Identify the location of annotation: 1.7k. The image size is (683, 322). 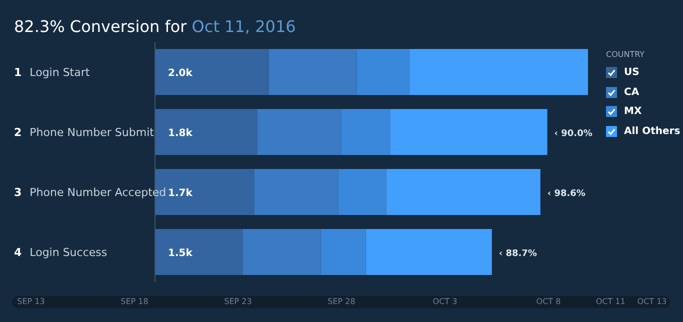
(180, 193).